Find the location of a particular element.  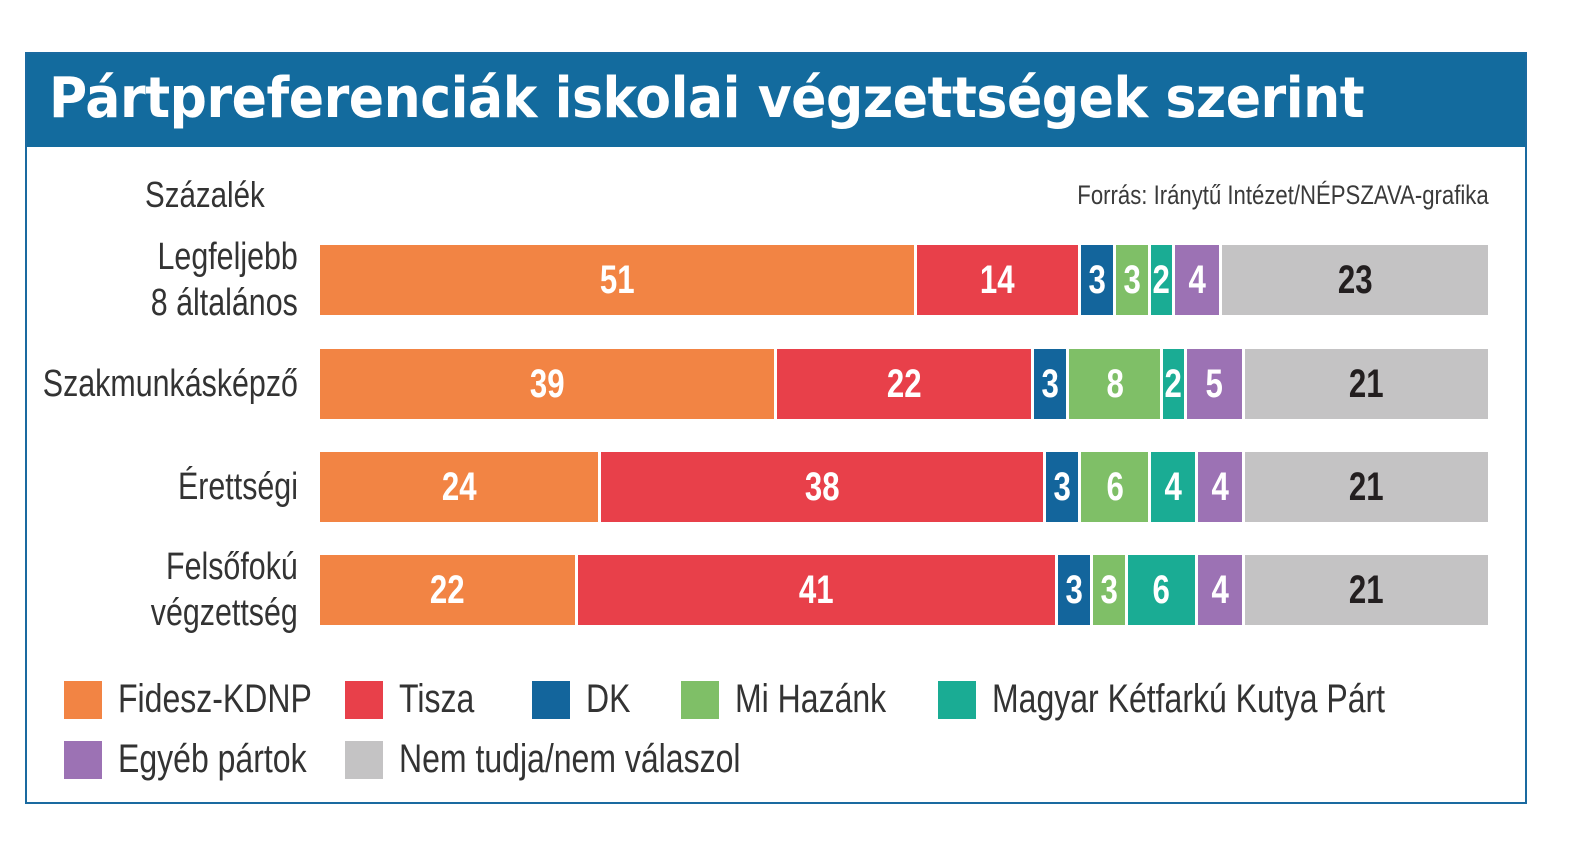

data-label: 39 is located at coordinates (547, 383).